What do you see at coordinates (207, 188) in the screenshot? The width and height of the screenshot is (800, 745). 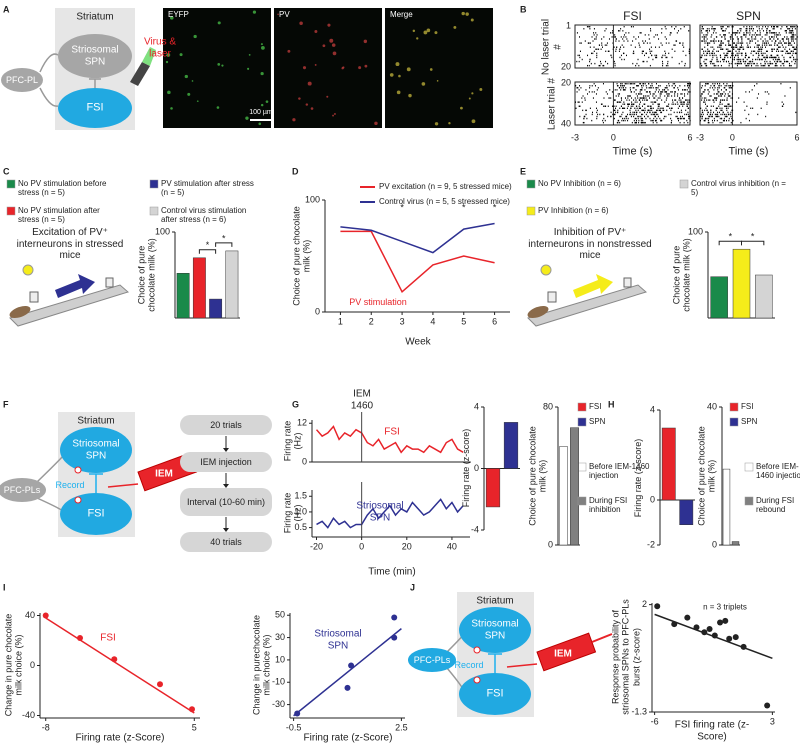 I see `legend-label: PV stimulation after stress (n = 5)` at bounding box center [207, 188].